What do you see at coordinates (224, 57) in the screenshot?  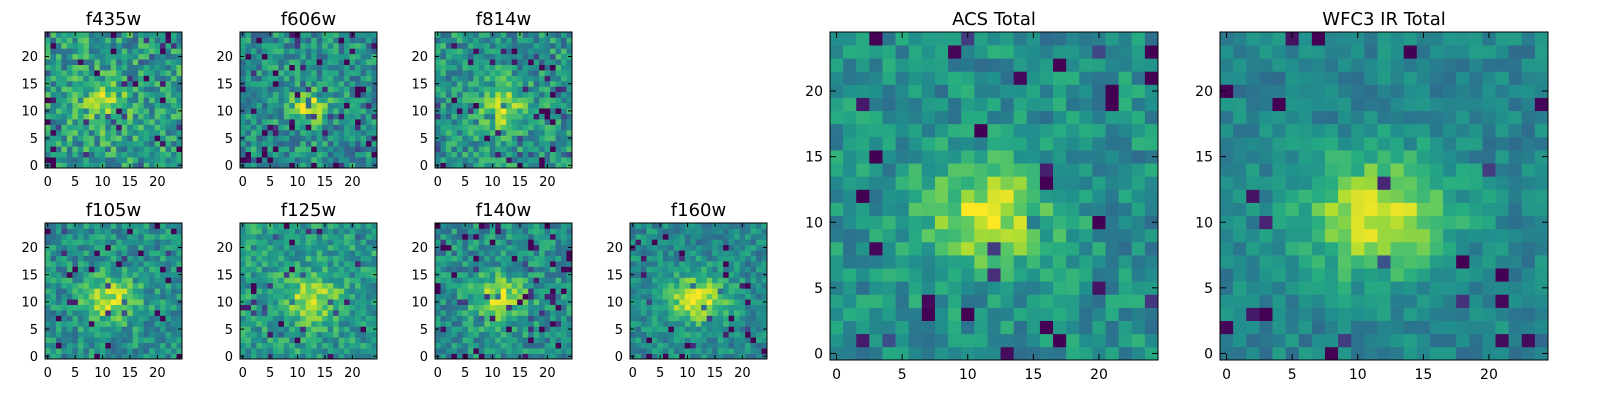 I see `y-tick-label: 20` at bounding box center [224, 57].